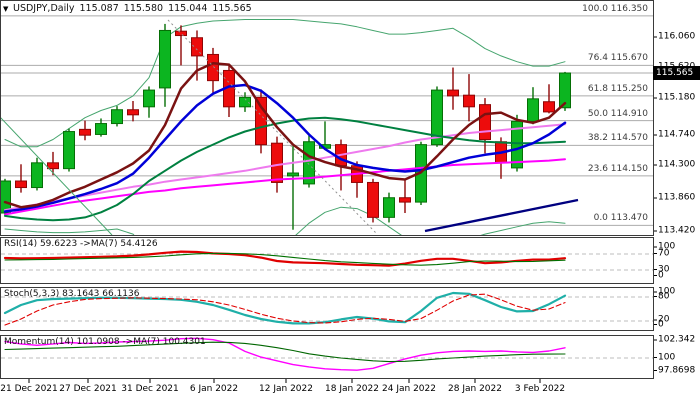  I want to click on low-value: 115.044, so click(188, 8).